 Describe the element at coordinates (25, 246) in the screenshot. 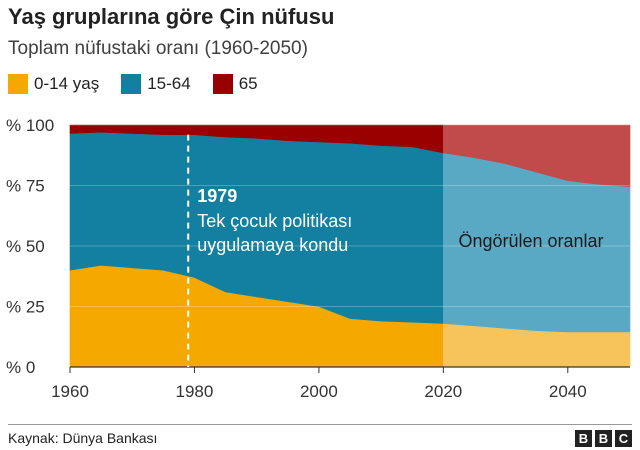

I see `y-tick-label: % 50` at that location.